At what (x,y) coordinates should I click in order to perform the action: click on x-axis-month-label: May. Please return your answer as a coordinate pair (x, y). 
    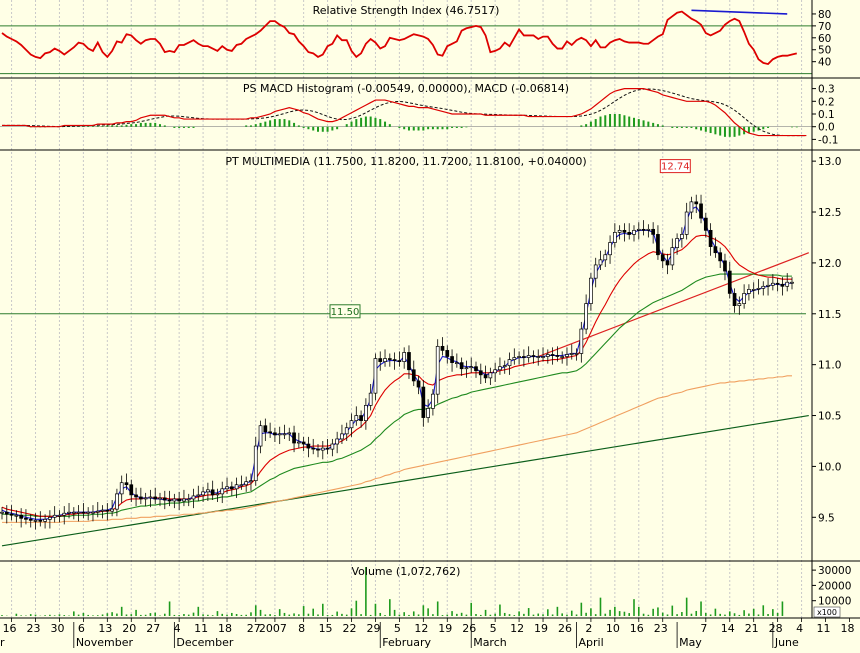
    Looking at the image, I should click on (690, 642).